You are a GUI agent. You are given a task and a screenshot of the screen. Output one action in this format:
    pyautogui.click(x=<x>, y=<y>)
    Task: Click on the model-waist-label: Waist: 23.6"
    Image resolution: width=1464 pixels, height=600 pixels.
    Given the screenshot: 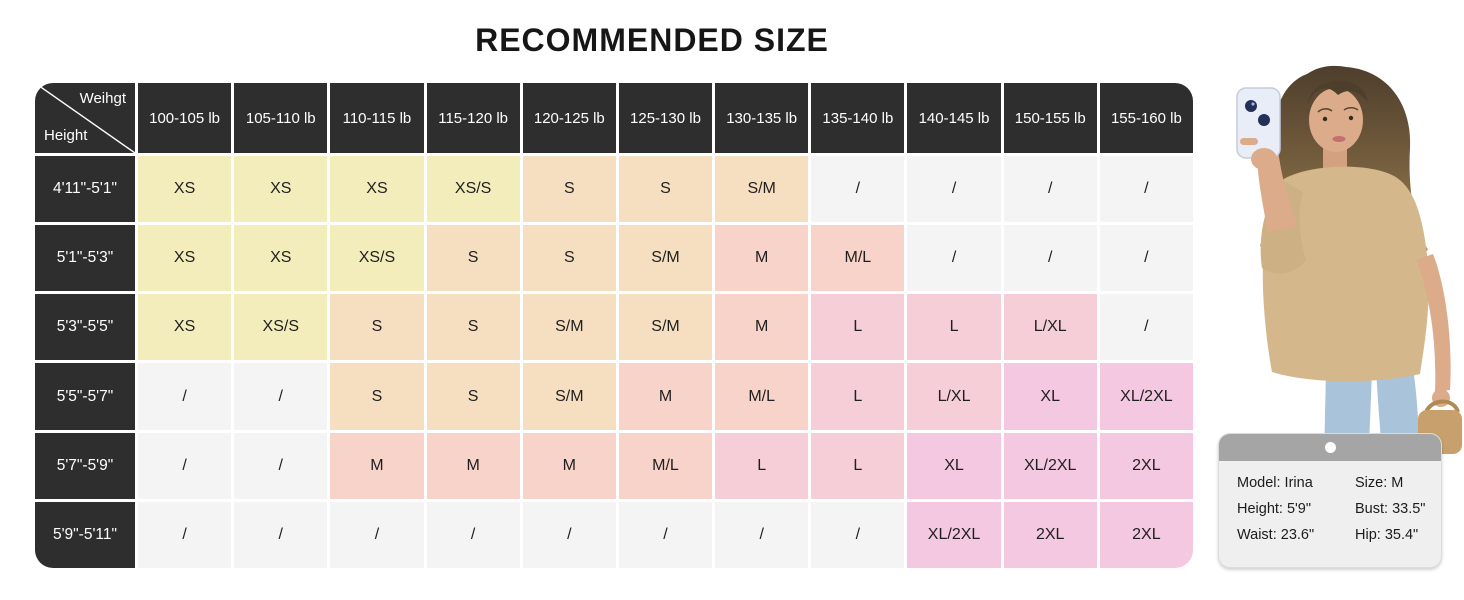 What is the action you would take?
    pyautogui.click(x=1276, y=535)
    